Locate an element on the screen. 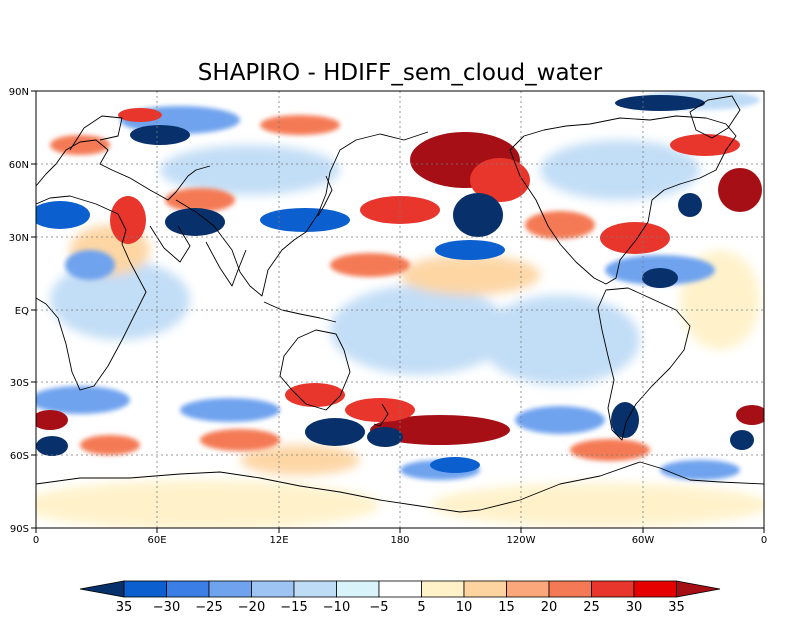 The height and width of the screenshot is (618, 800). lat-label: 30N is located at coordinates (19, 238).